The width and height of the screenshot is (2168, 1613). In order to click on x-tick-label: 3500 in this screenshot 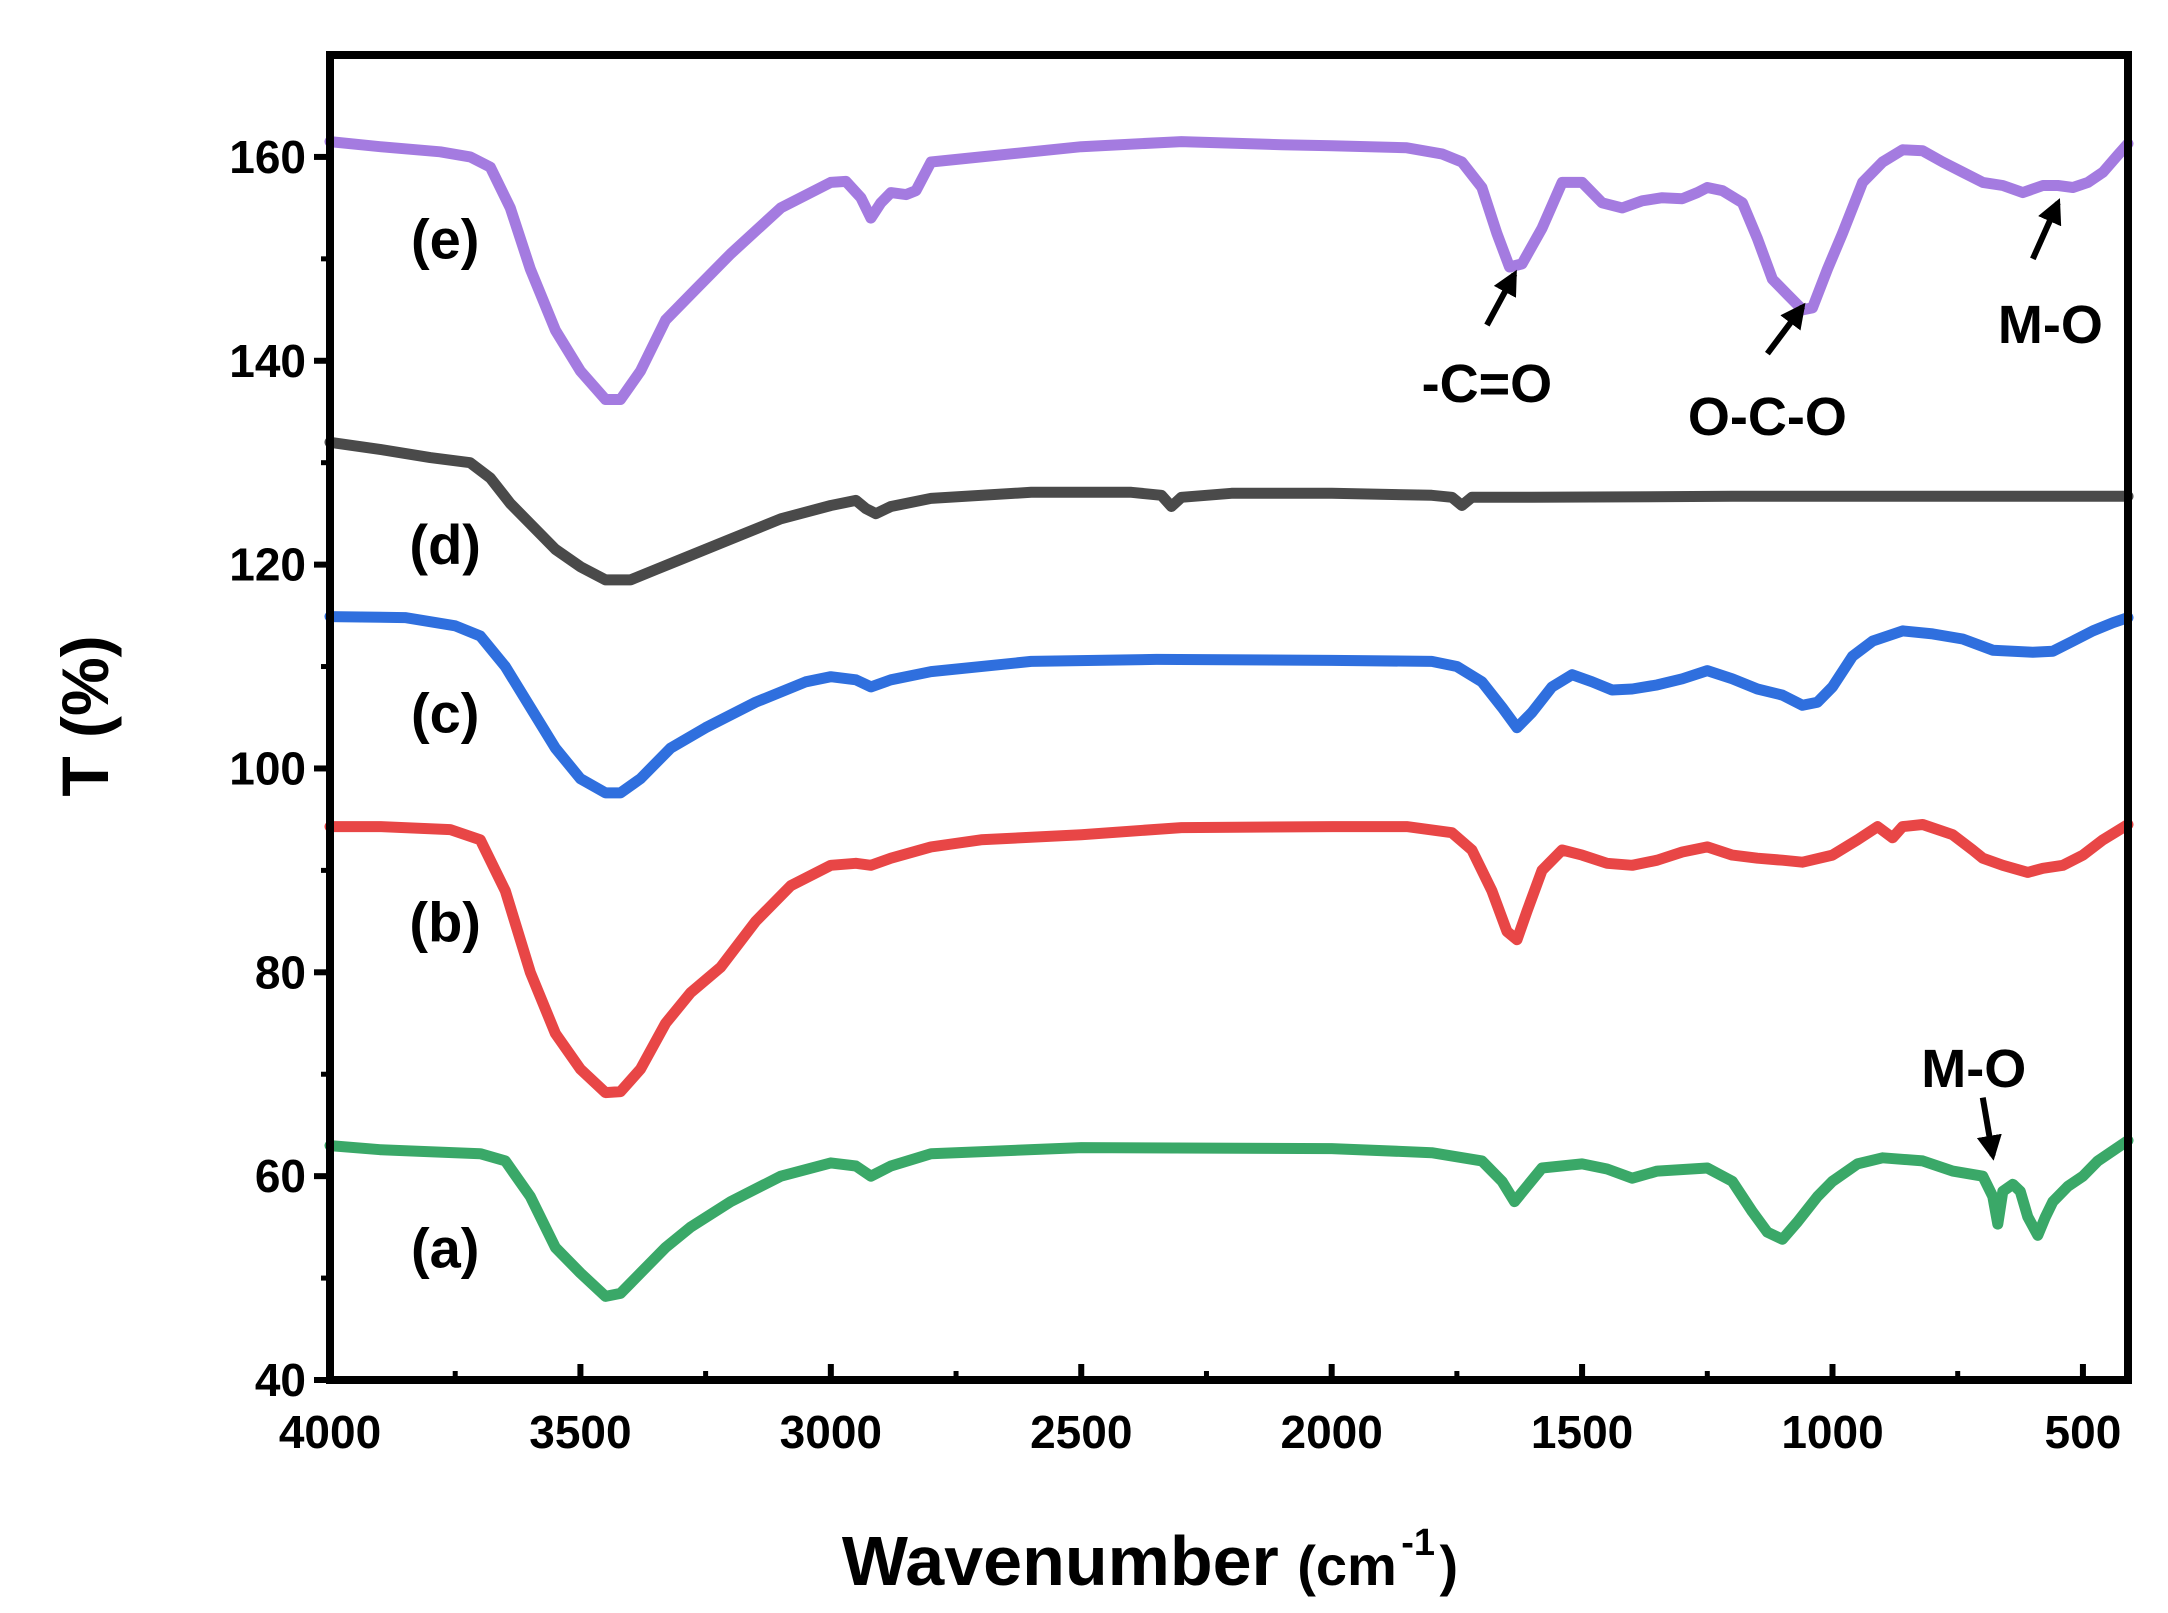, I will do `click(580, 1432)`.